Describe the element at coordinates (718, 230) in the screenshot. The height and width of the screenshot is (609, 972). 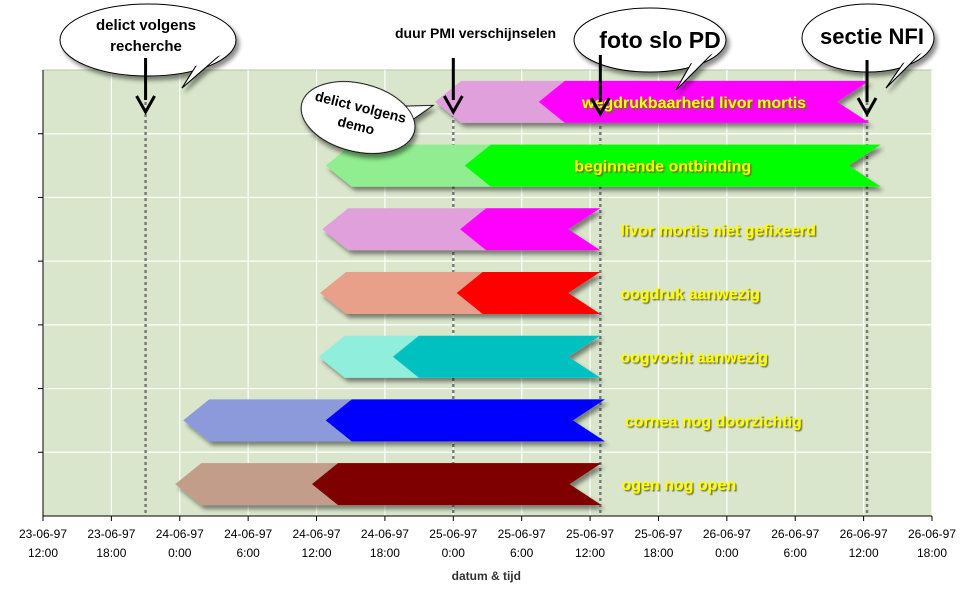
I see `bar-label: livor mortis niet gefixeerd` at that location.